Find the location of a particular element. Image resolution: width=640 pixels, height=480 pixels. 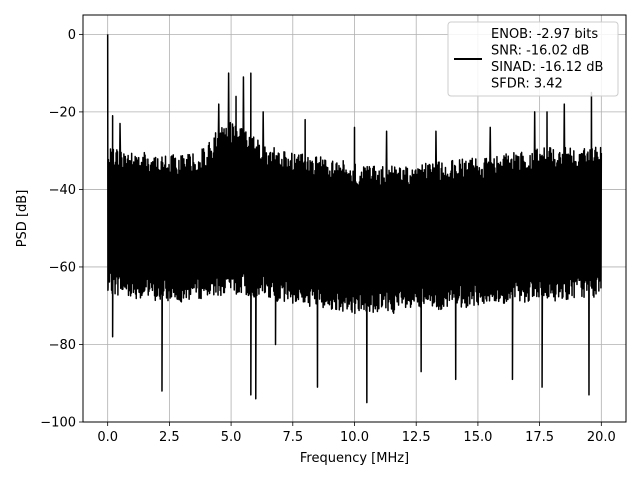

x-tick-label: 12.5 is located at coordinates (416, 437).